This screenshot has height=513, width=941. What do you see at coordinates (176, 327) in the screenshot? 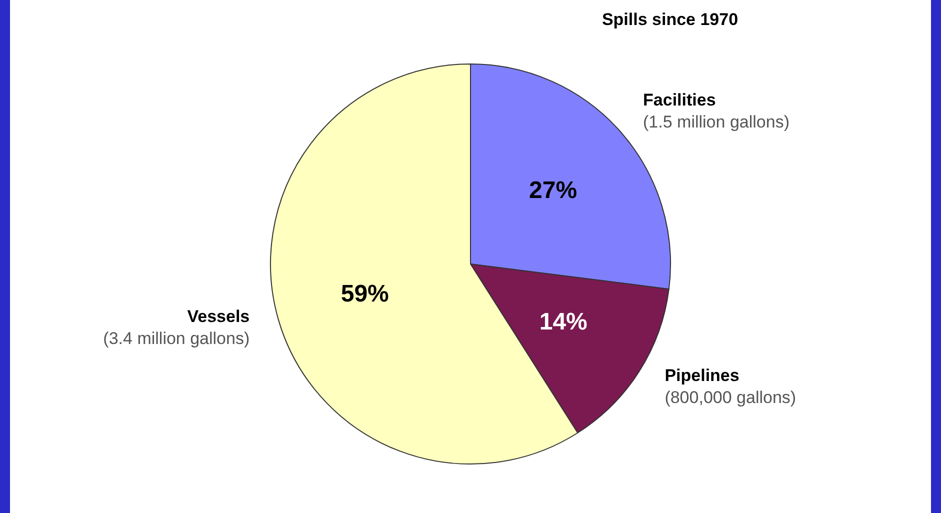
I see `slice-label: Vessels (3.4 million gallons)` at bounding box center [176, 327].